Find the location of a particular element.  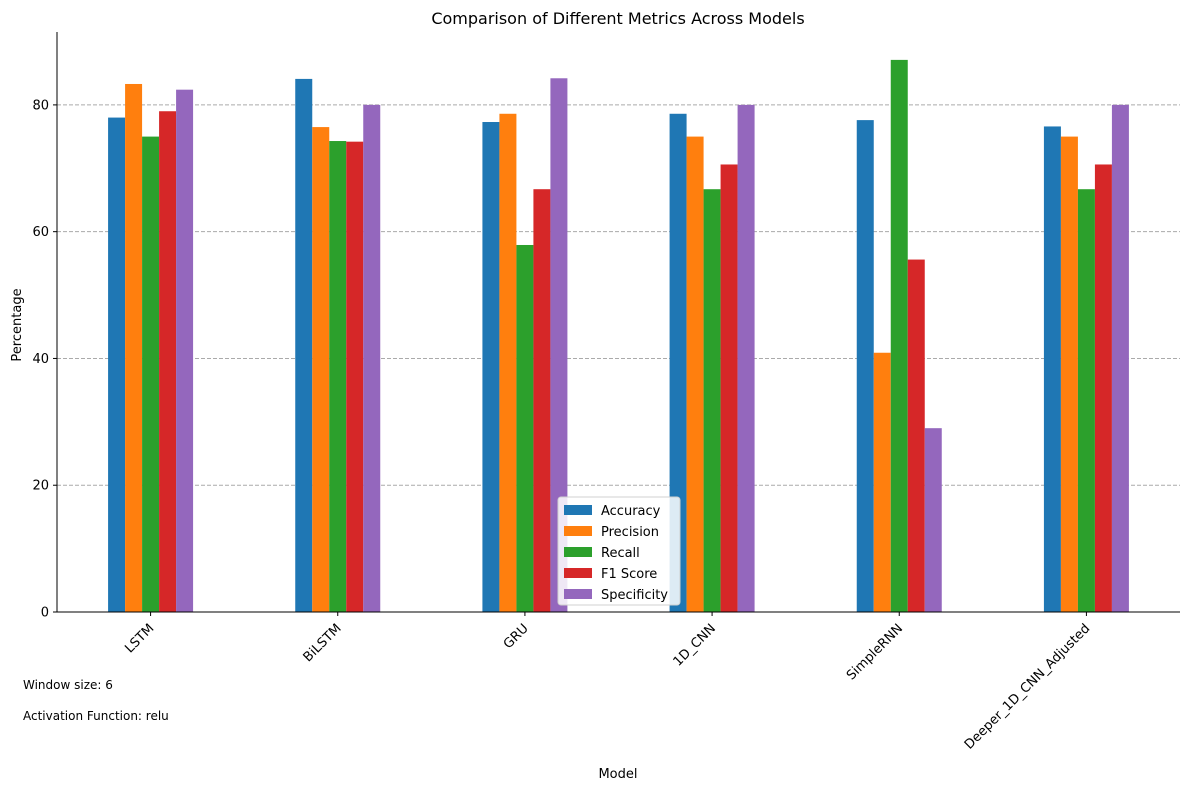

legend-label: Accuracy is located at coordinates (631, 511).